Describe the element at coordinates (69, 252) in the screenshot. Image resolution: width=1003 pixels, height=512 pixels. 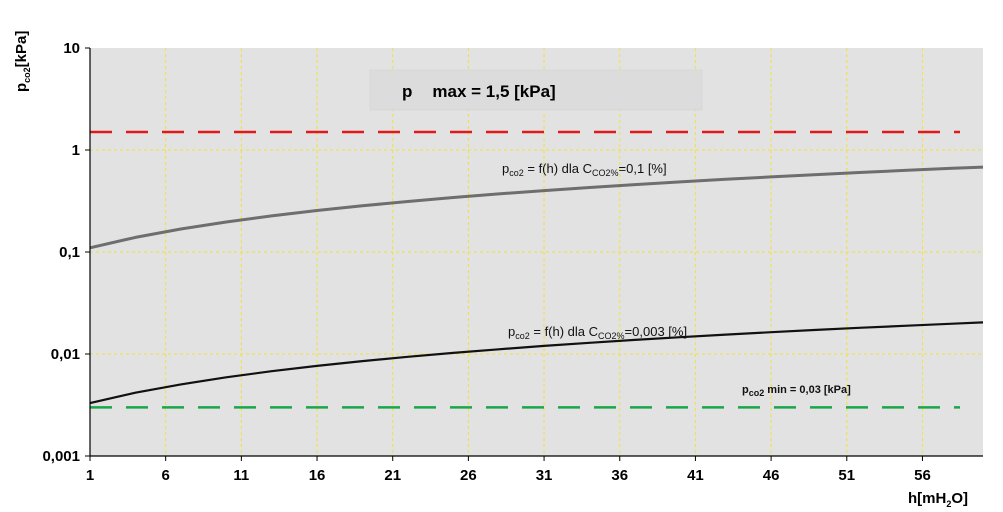
I see `y-tick-label: 0,1` at that location.